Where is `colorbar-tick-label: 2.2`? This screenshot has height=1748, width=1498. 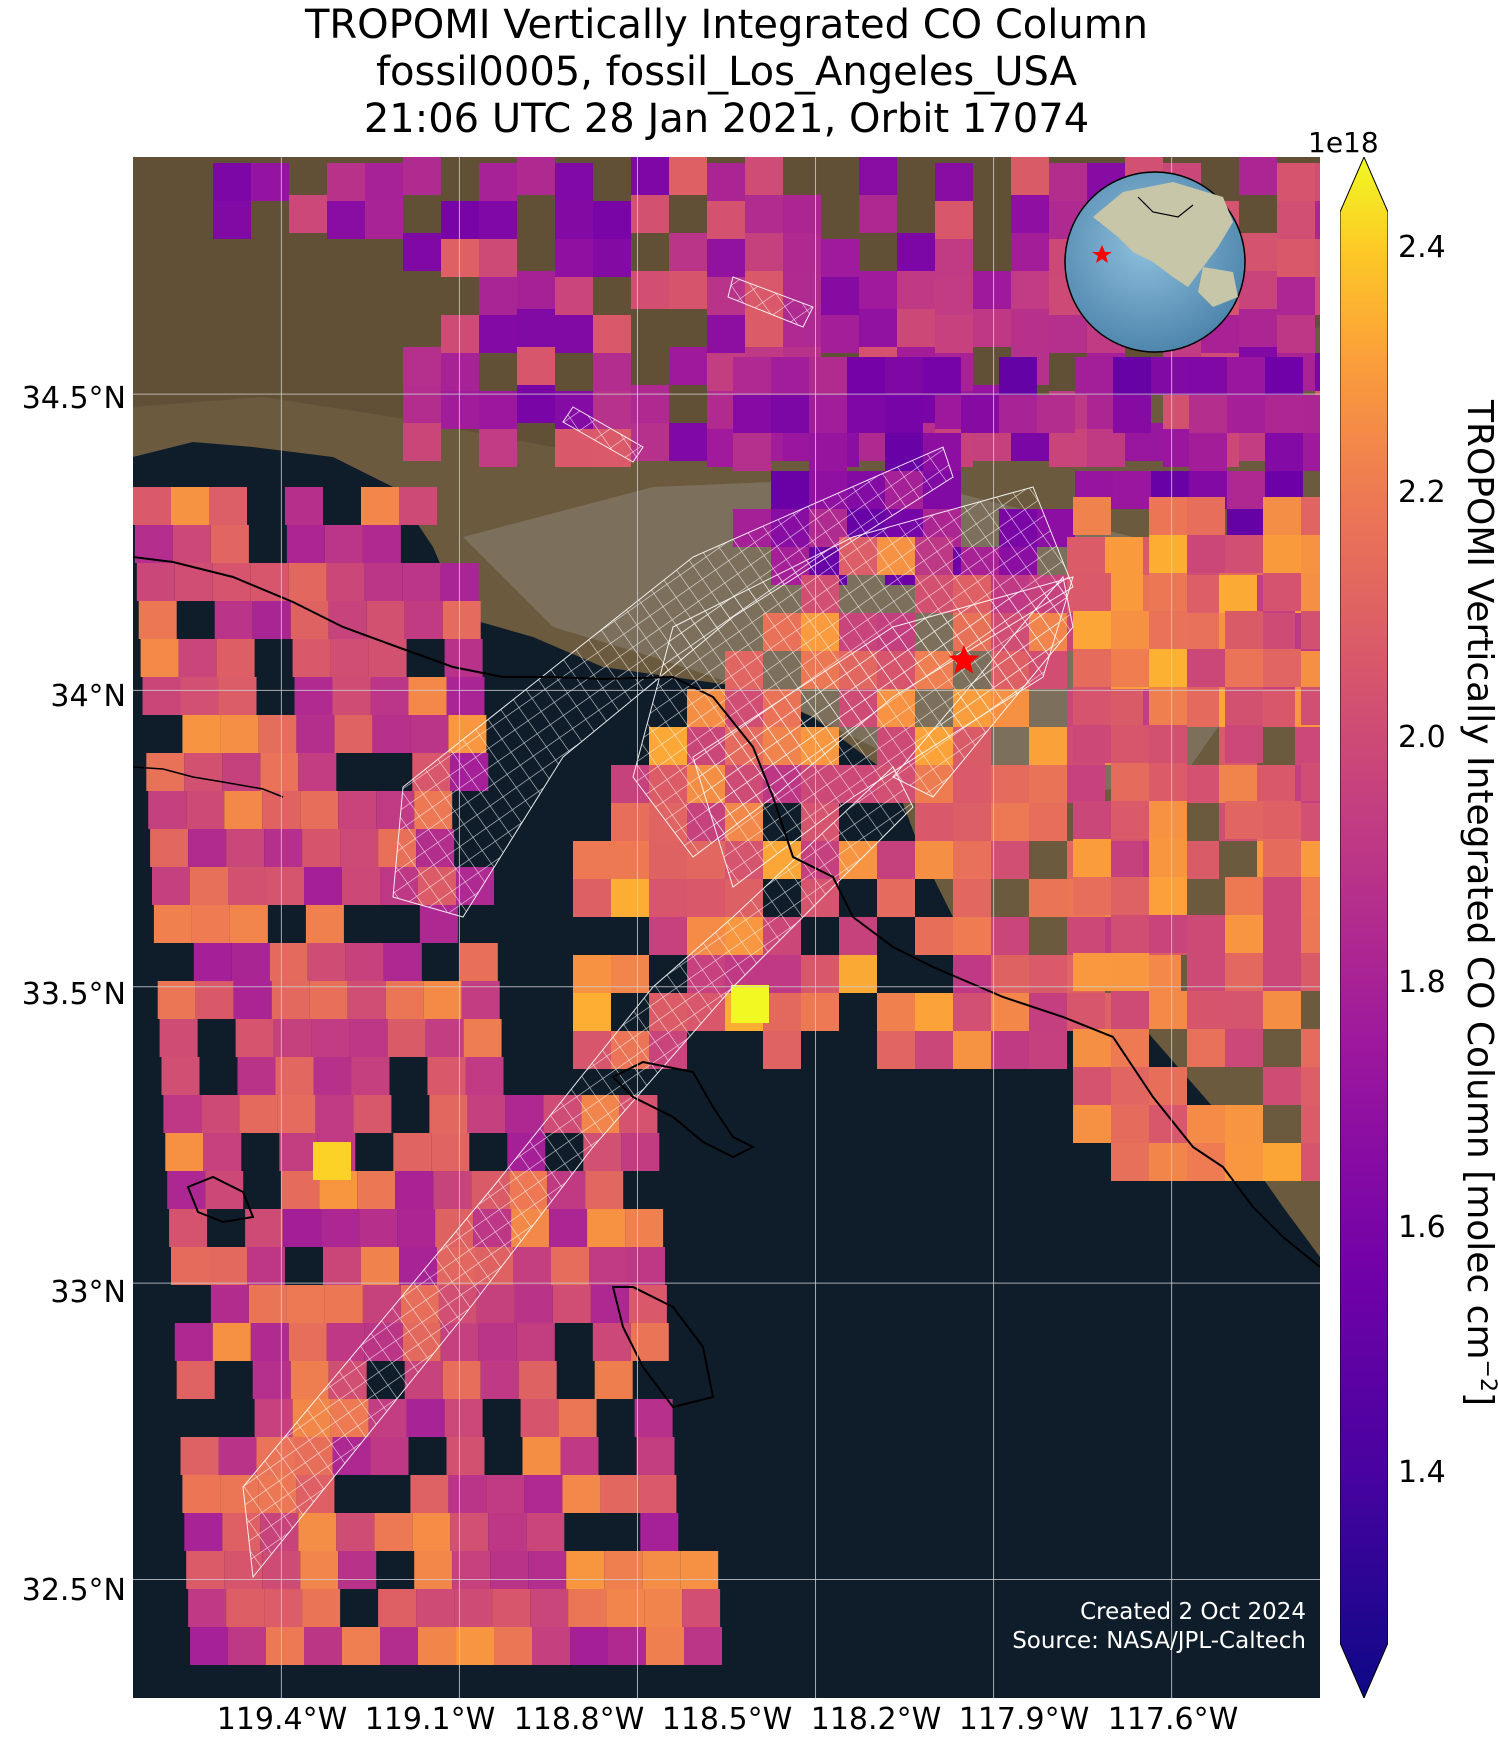
colorbar-tick-label: 2.2 is located at coordinates (1422, 492).